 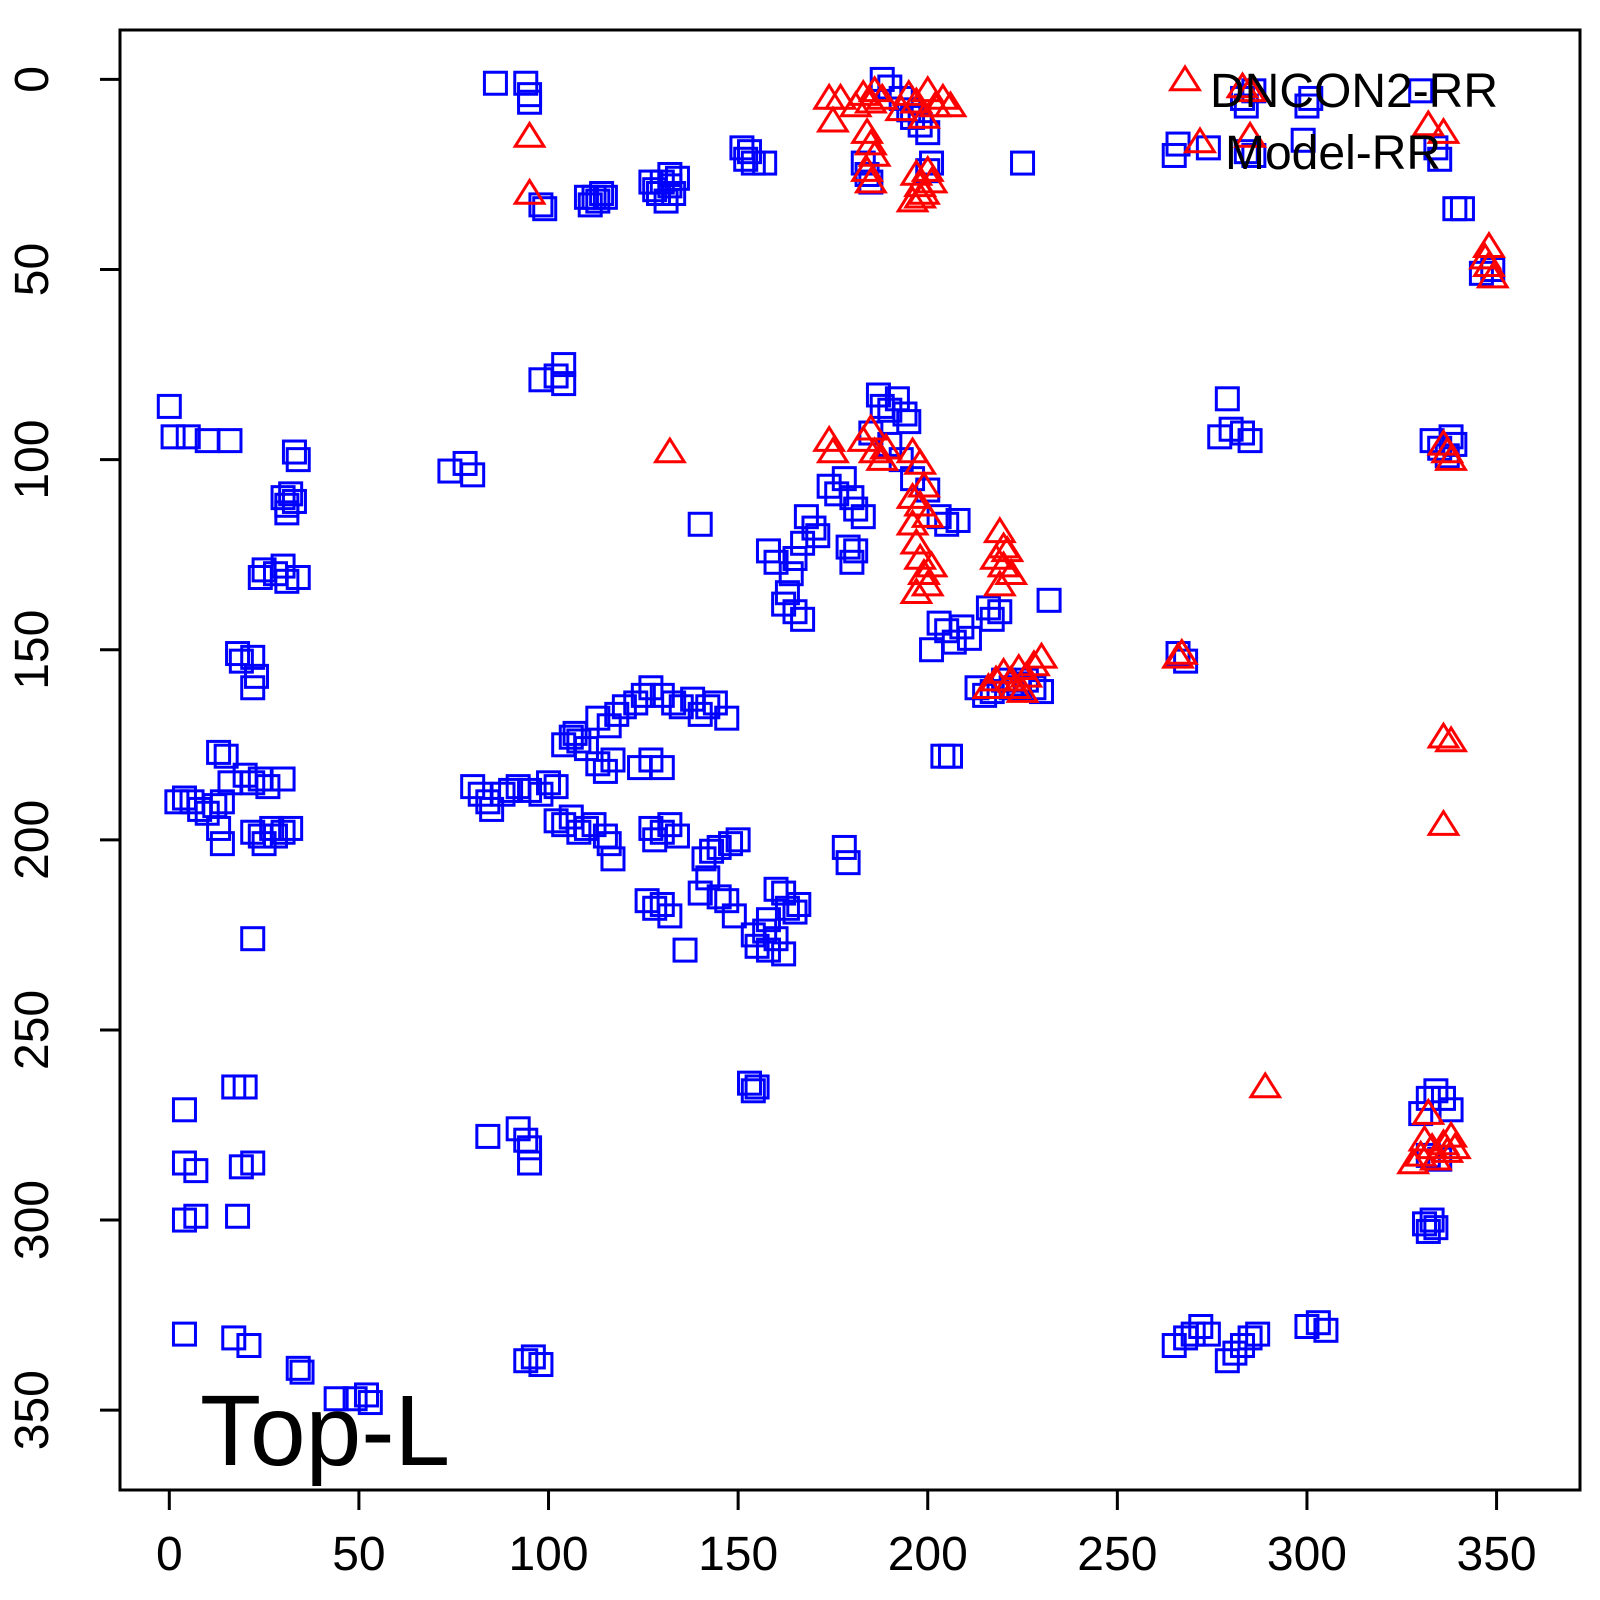 What do you see at coordinates (32, 650) in the screenshot?
I see `y-tick-label: 150` at bounding box center [32, 650].